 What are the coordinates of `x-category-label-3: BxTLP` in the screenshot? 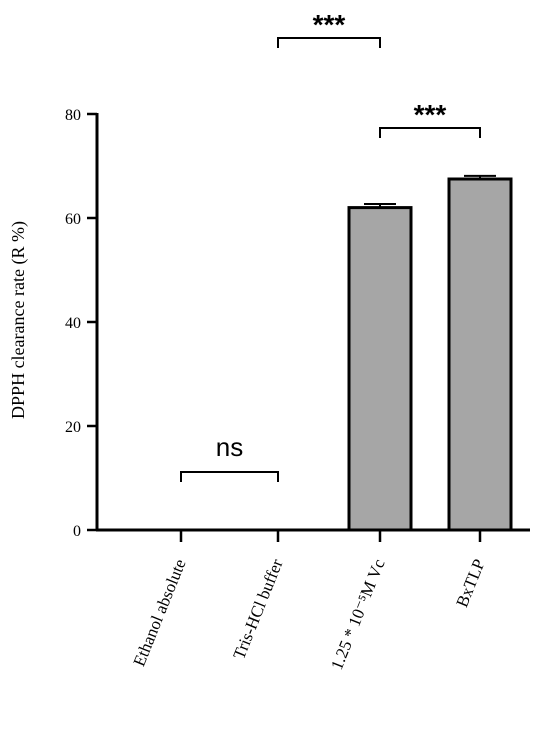 It's located at (470, 583).